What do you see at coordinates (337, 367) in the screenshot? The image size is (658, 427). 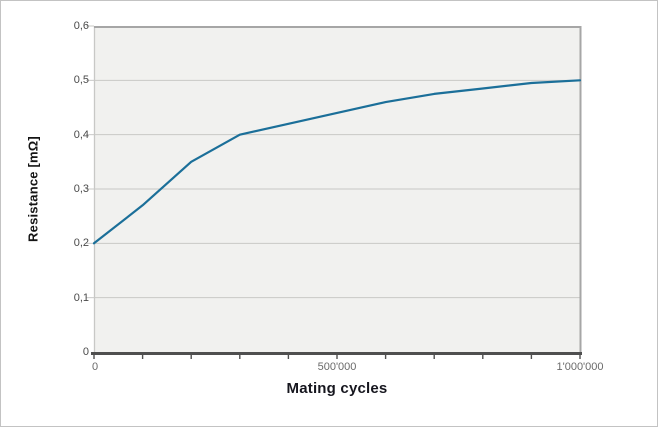 I see `x-tick-label: 500'000` at bounding box center [337, 367].